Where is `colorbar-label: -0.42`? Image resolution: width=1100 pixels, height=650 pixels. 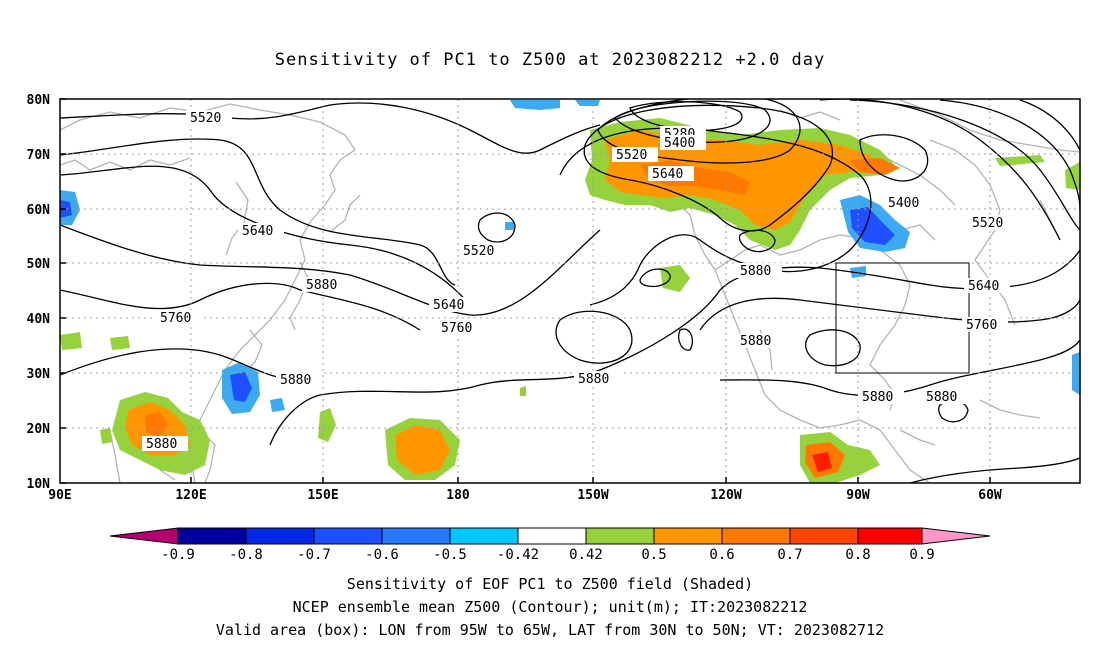 colorbar-label: -0.42 is located at coordinates (518, 555).